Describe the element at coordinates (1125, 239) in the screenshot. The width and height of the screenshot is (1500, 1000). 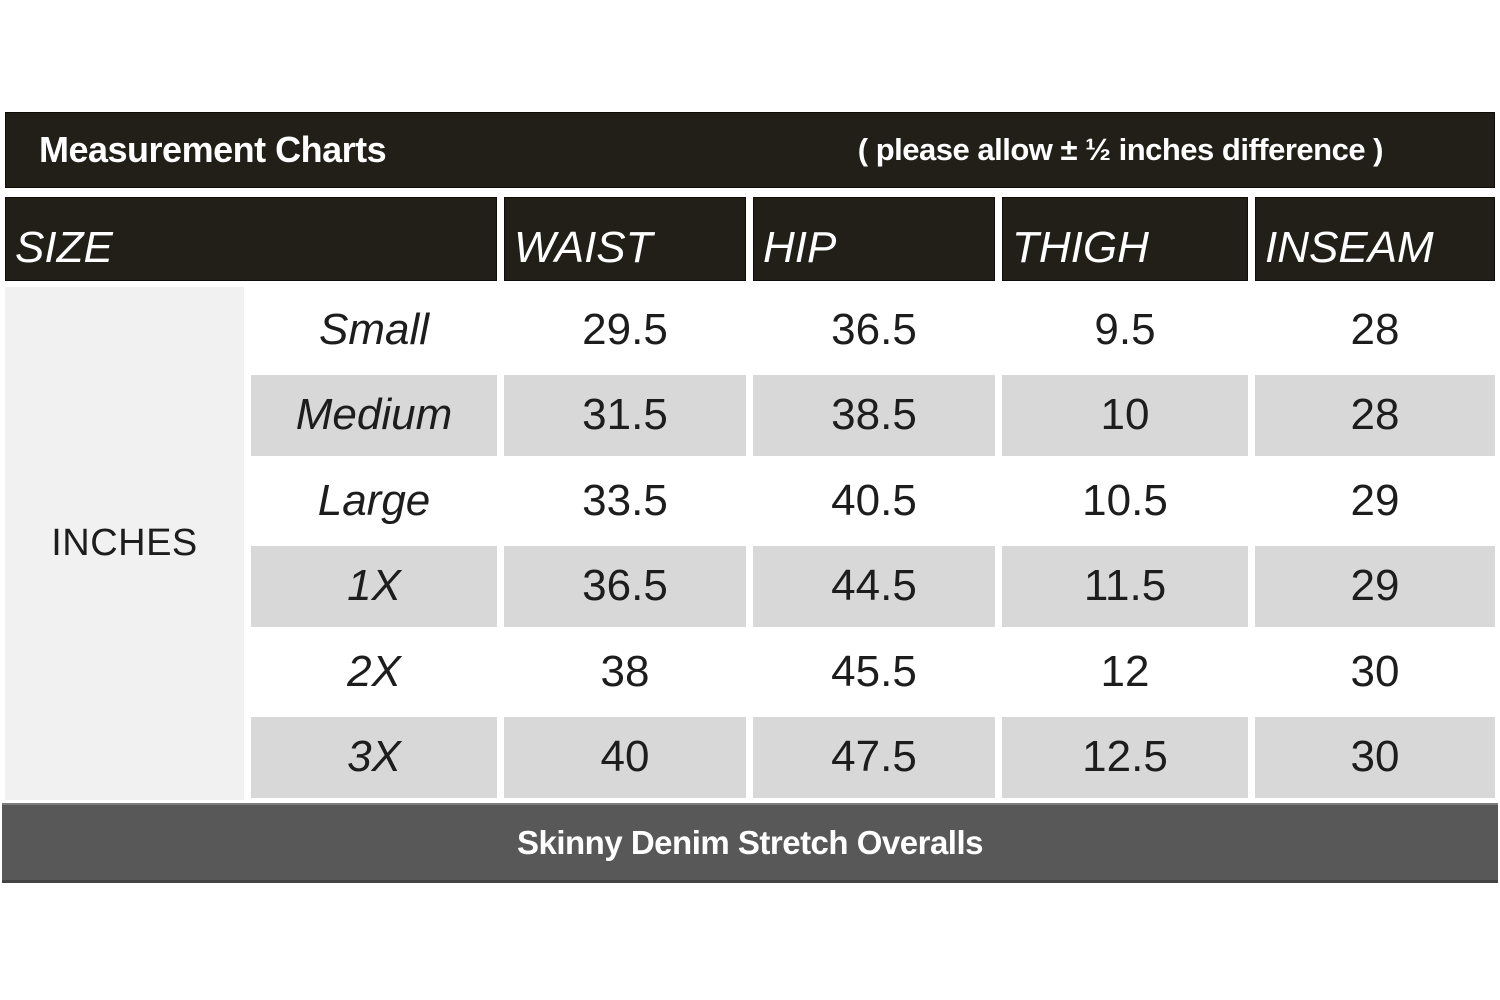
I see `column-header-thigh: THIGH` at that location.